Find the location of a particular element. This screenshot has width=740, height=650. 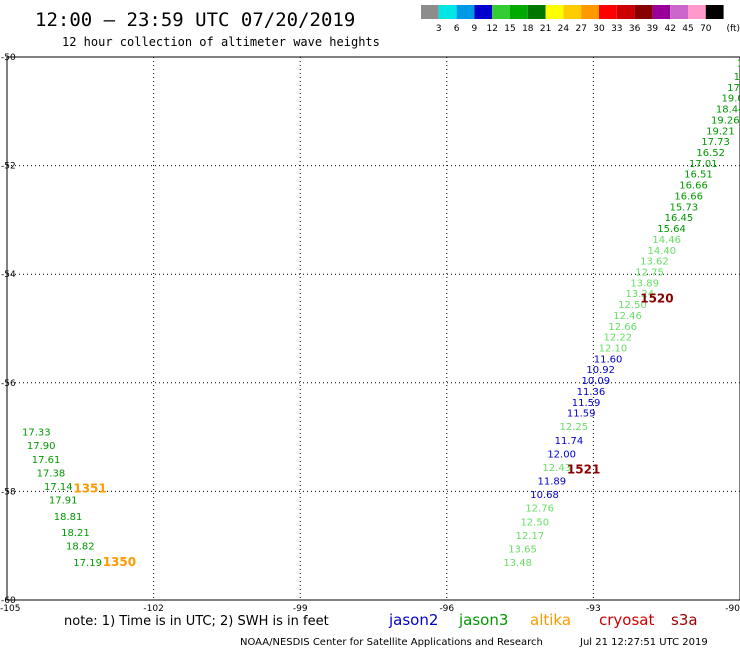

wave-height-label: 12.66 is located at coordinates (622, 327).